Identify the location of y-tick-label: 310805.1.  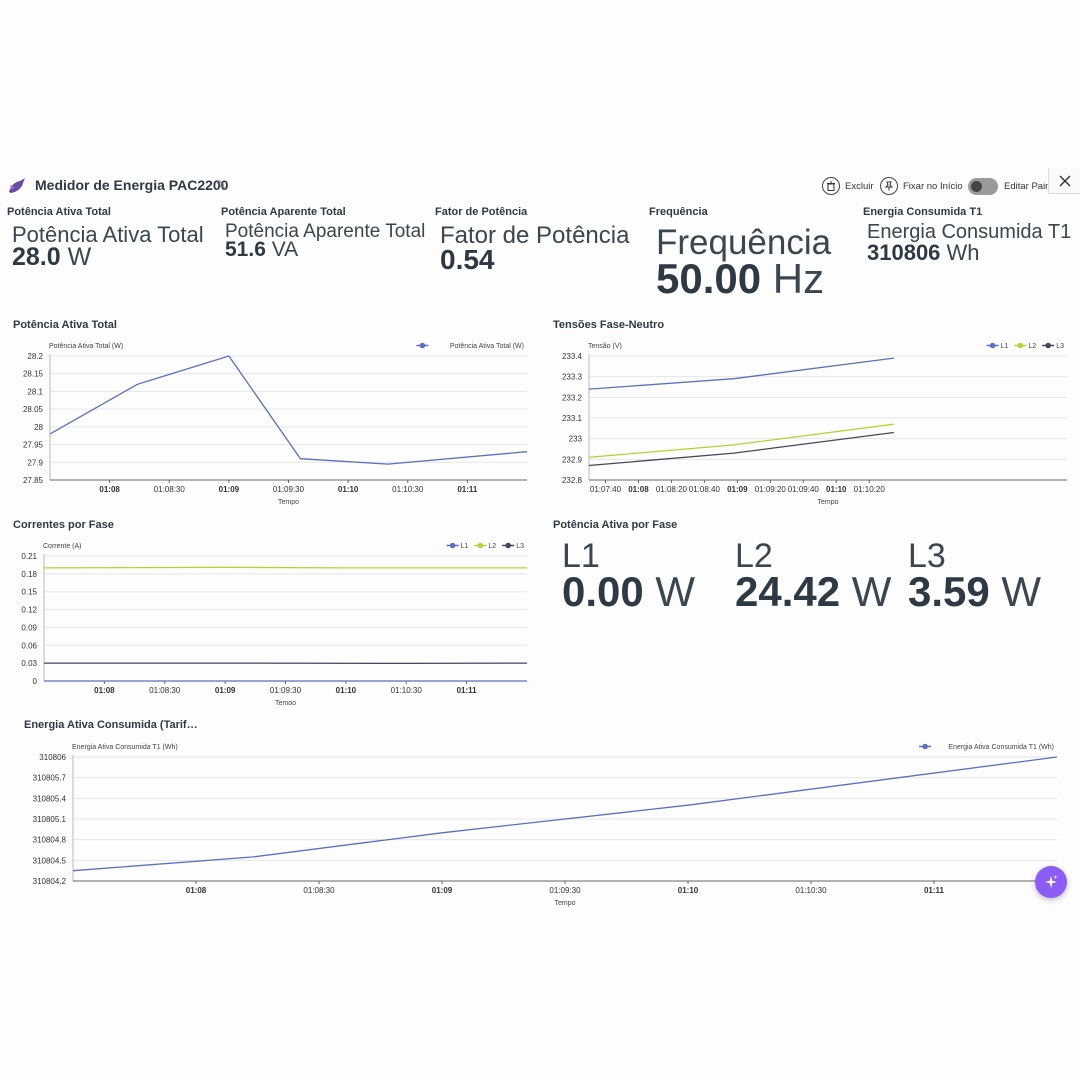
(50, 819).